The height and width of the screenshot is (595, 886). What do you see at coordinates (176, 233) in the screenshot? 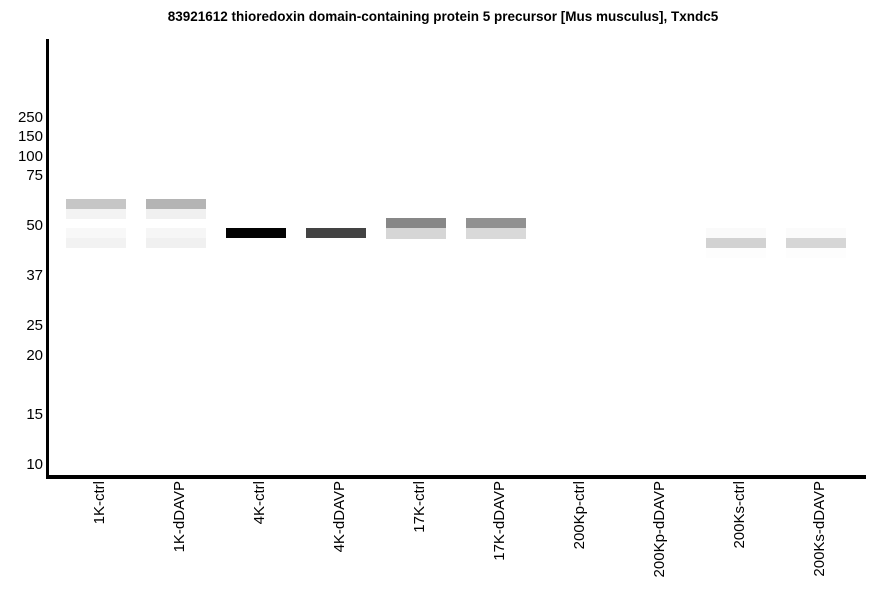
I see `gel-band-1K-dDAVP-48kda` at bounding box center [176, 233].